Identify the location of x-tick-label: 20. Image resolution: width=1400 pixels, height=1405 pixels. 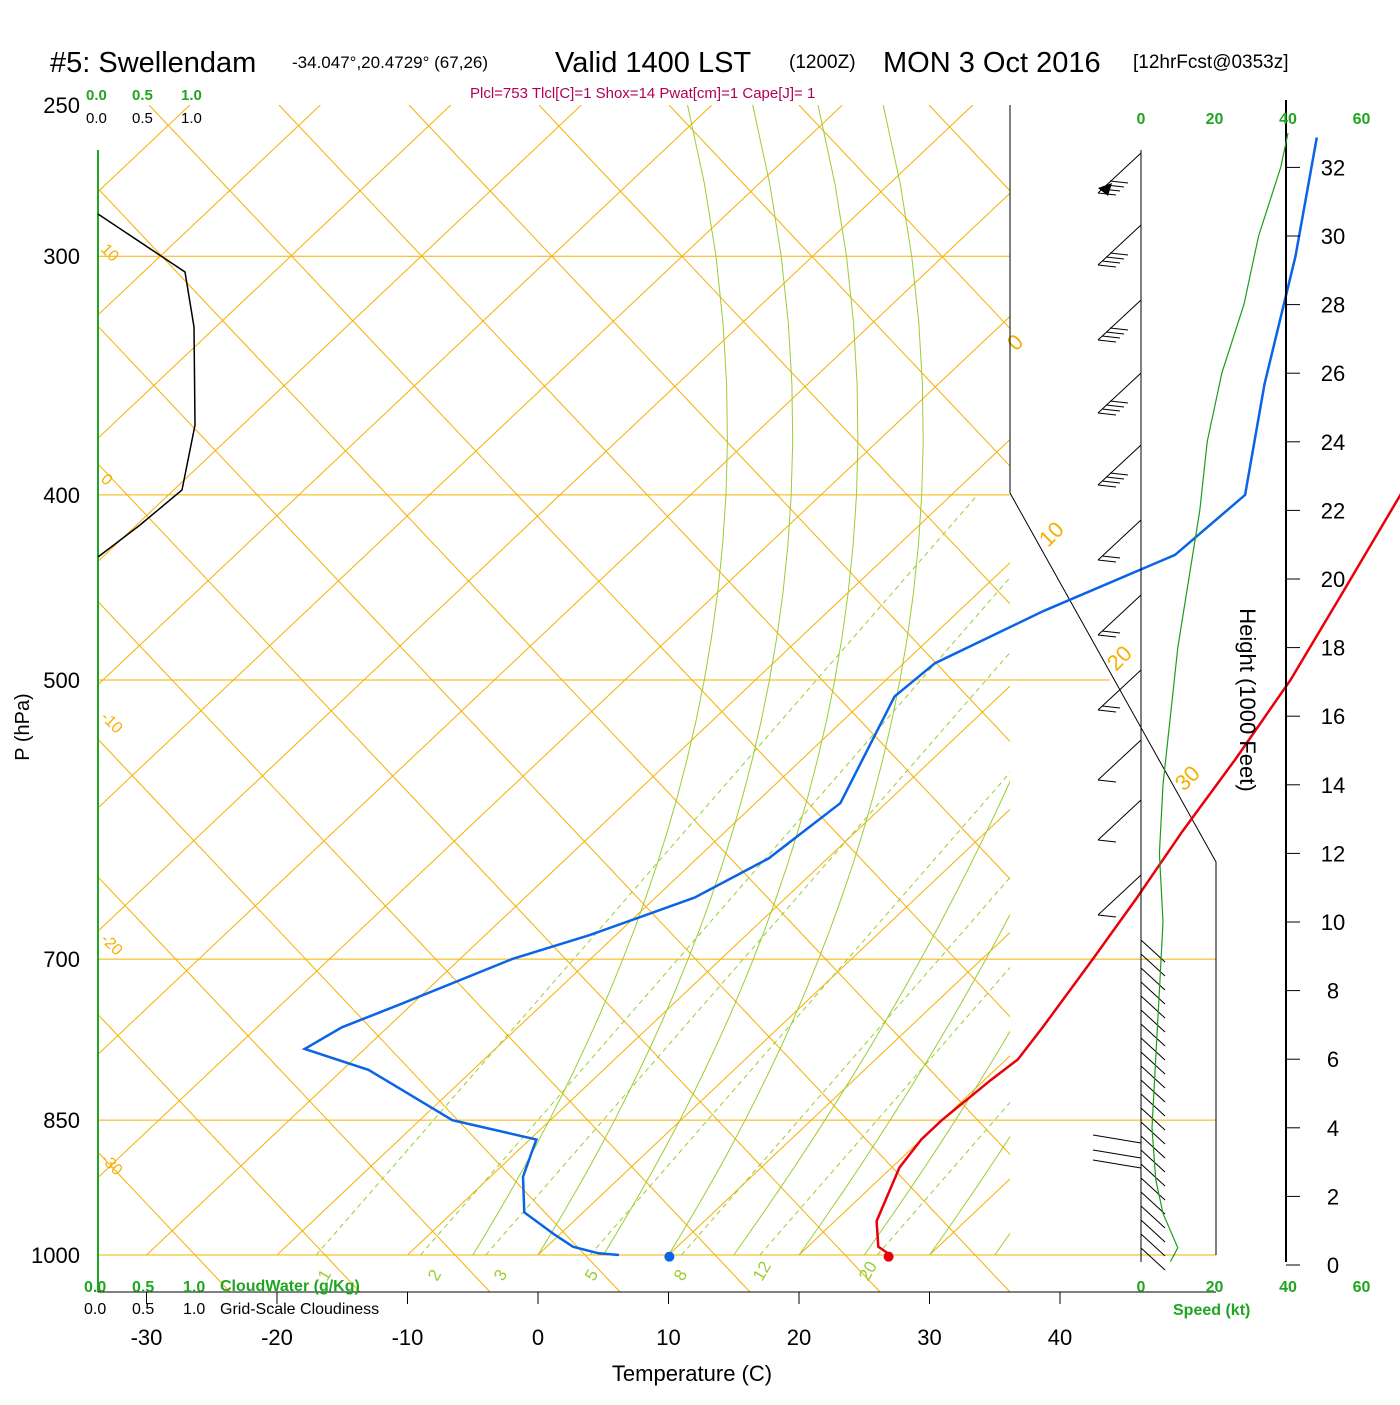
(799, 1337).